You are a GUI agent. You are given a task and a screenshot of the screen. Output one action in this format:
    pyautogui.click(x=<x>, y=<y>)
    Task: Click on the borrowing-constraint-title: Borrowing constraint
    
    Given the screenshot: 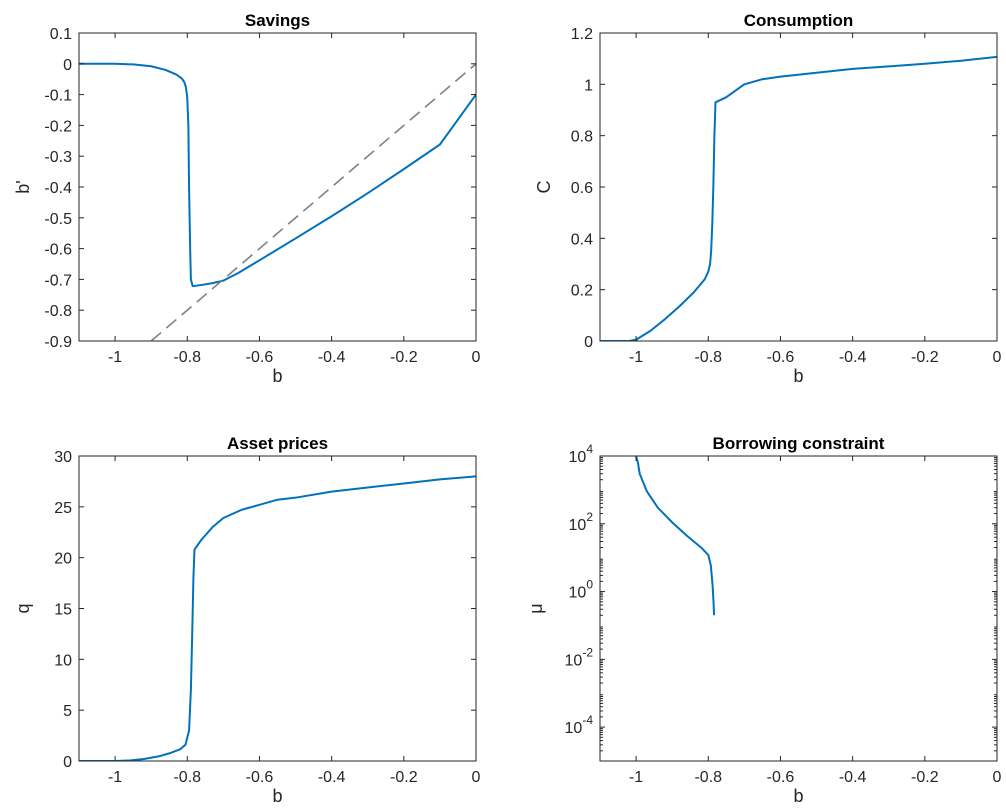 What is the action you would take?
    pyautogui.click(x=799, y=443)
    